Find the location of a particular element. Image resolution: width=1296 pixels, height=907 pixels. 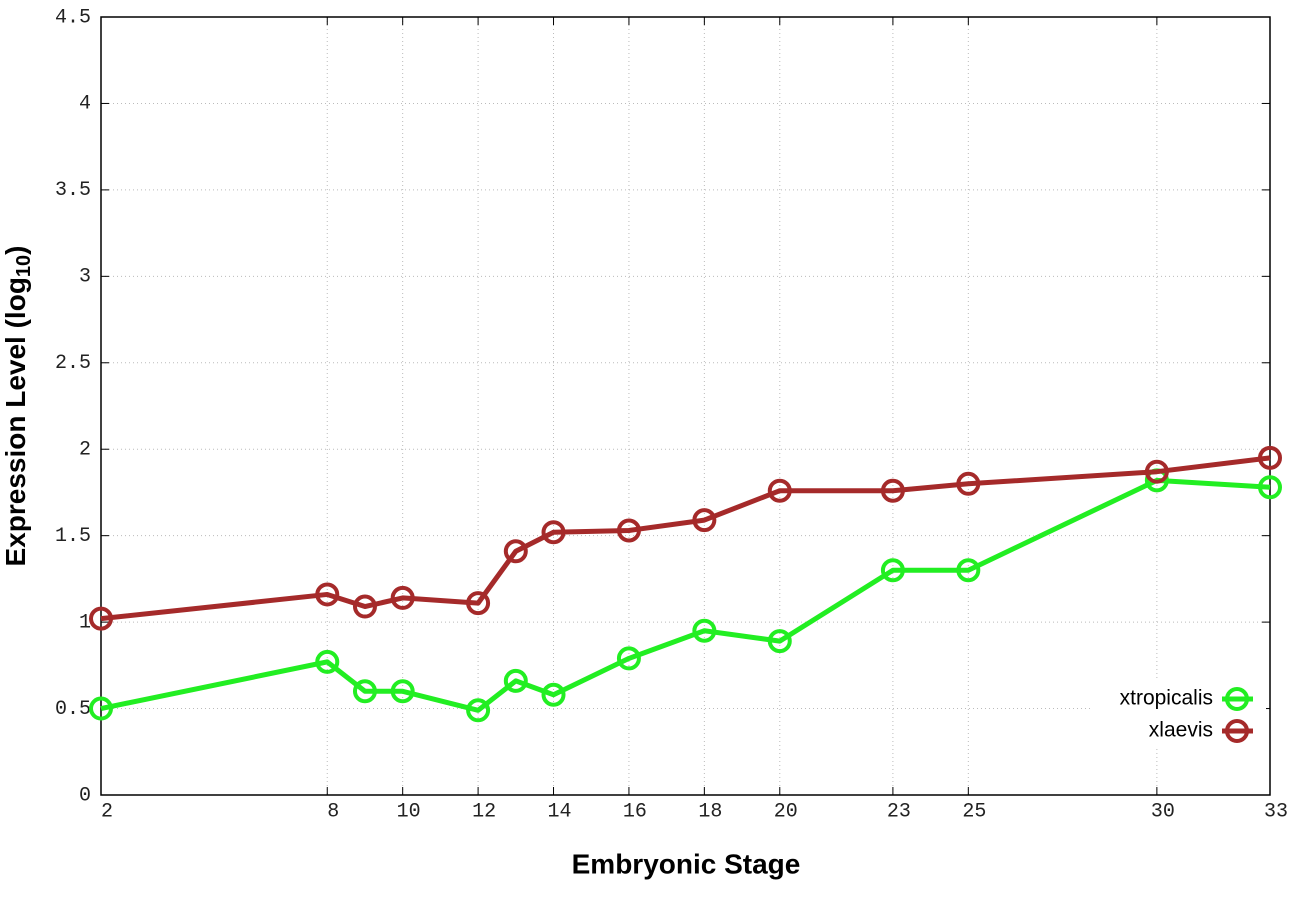

y-tick-label: 1.5 is located at coordinates (73, 536).